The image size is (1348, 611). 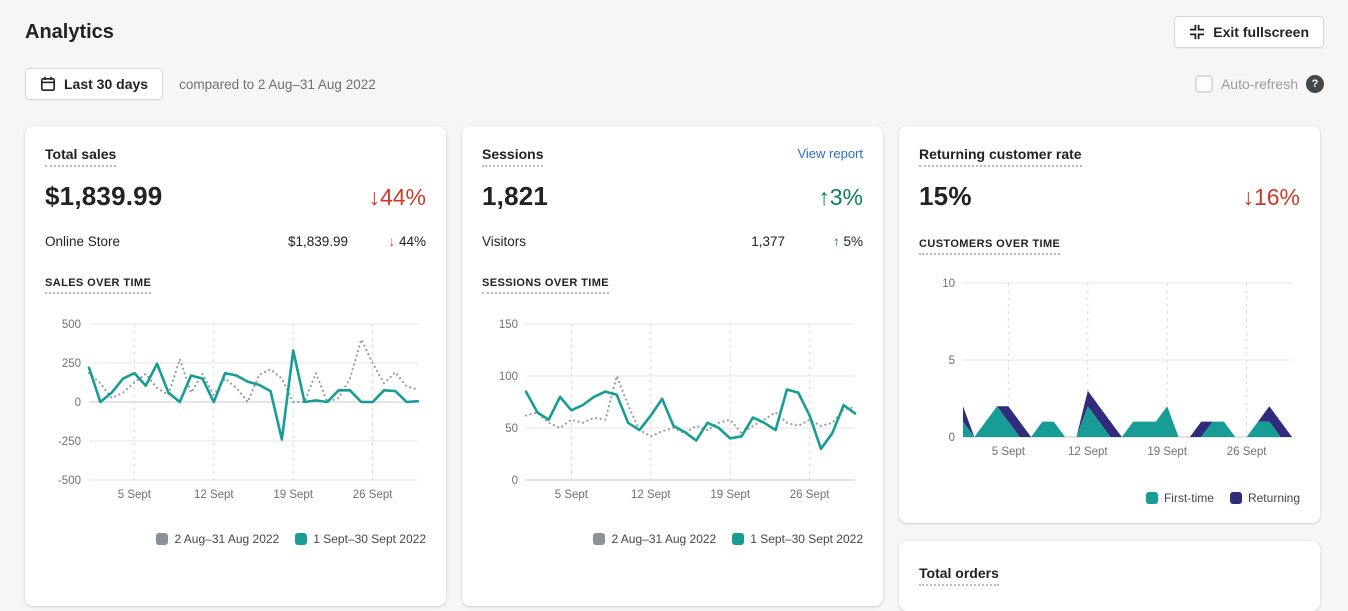 What do you see at coordinates (1261, 32) in the screenshot?
I see `exit-fullscreen-label: Exit fullscreen` at bounding box center [1261, 32].